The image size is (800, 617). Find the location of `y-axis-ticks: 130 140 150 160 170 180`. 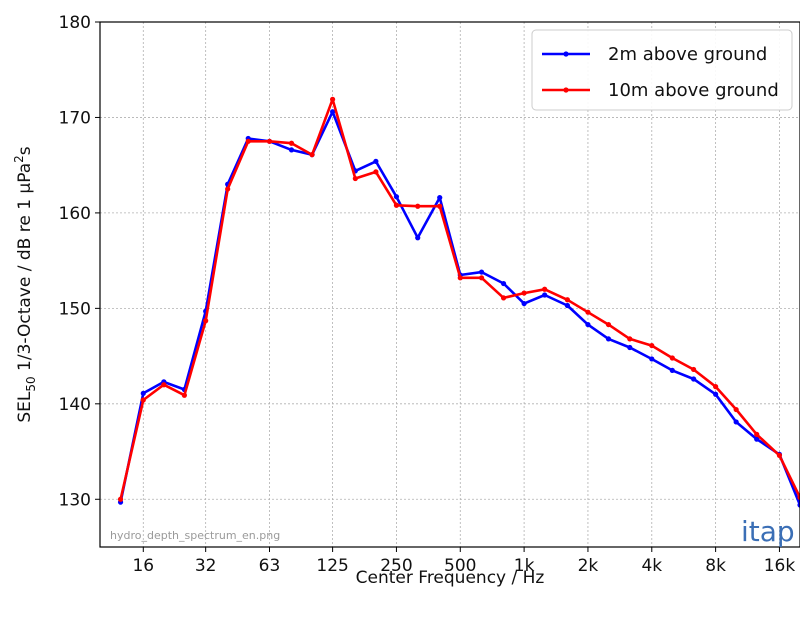

y-axis-ticks: 130 140 150 160 170 180 is located at coordinates (79, 261).